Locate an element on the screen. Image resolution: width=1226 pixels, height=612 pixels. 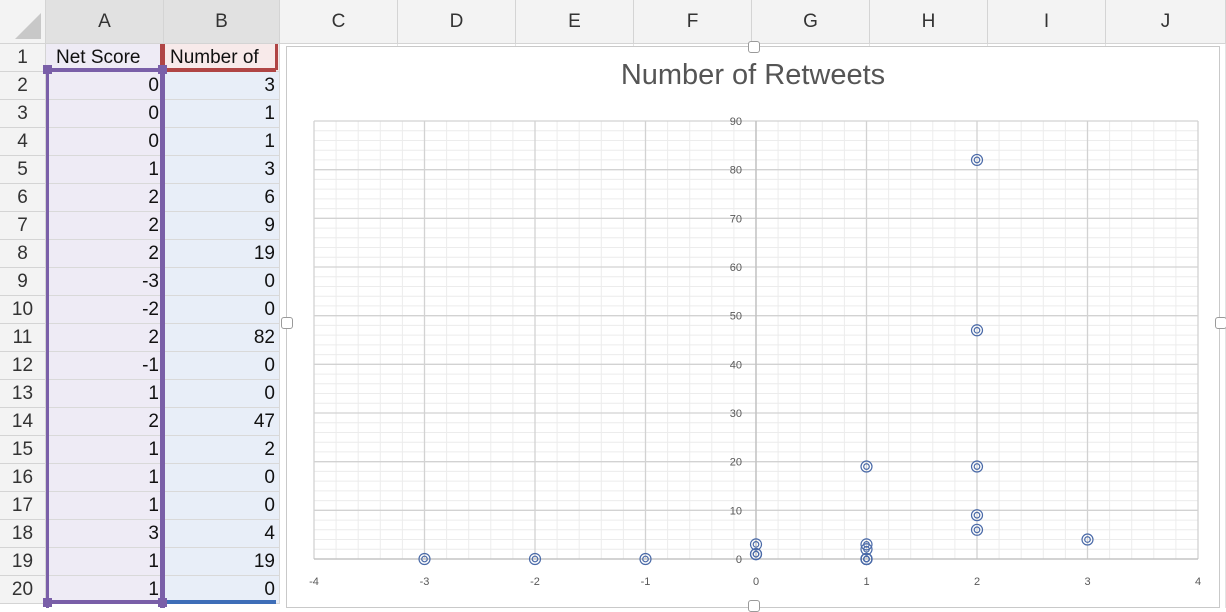
row-header-6: 6 is located at coordinates (23, 198).